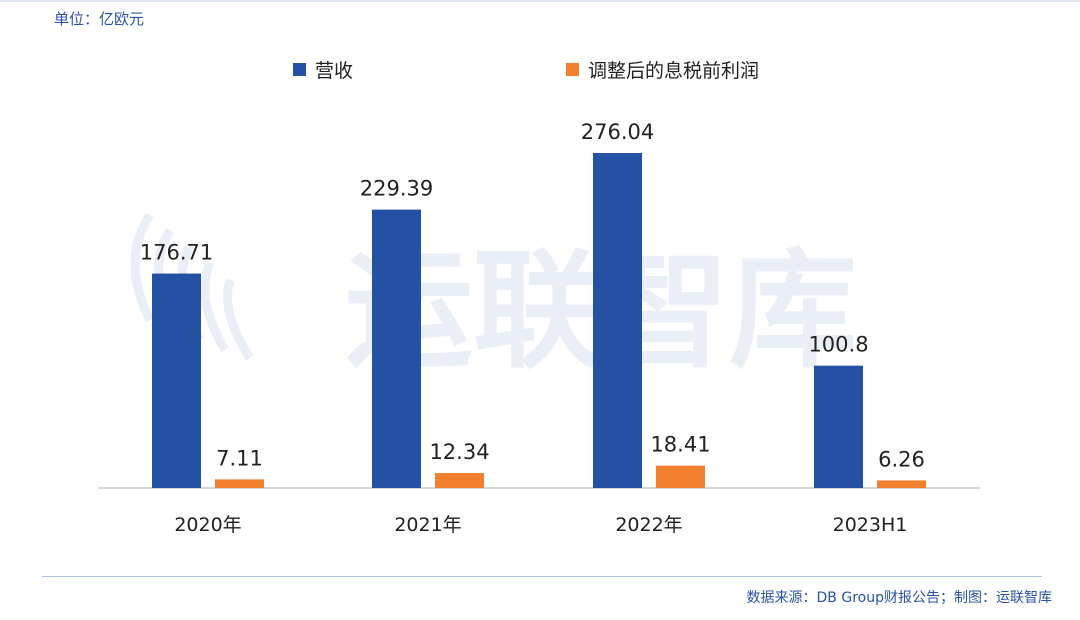  What do you see at coordinates (396, 189) in the screenshot?
I see `data-label-revenue: 229.39` at bounding box center [396, 189].